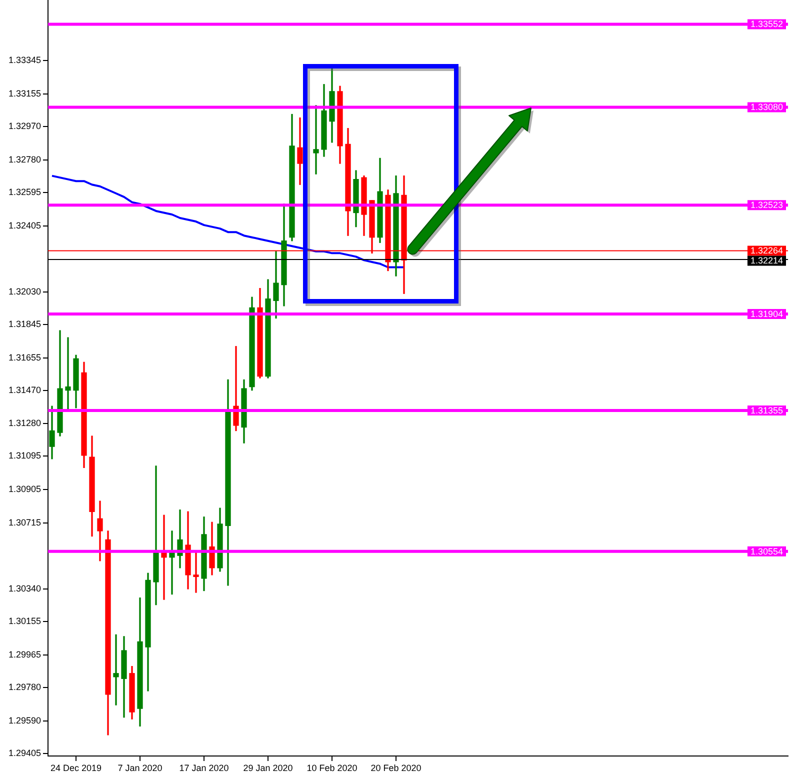 This screenshot has width=790, height=777. Describe the element at coordinates (268, 767) in the screenshot. I see `x-tick-label: 29 Jan 2020` at that location.